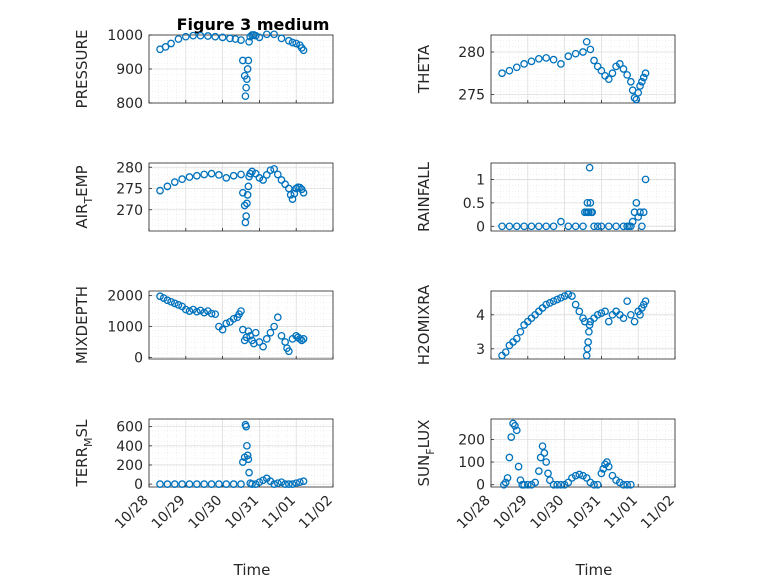 The height and width of the screenshot is (583, 778). What do you see at coordinates (169, 513) in the screenshot?
I see `x-tick-label: 10/29` at bounding box center [169, 513].